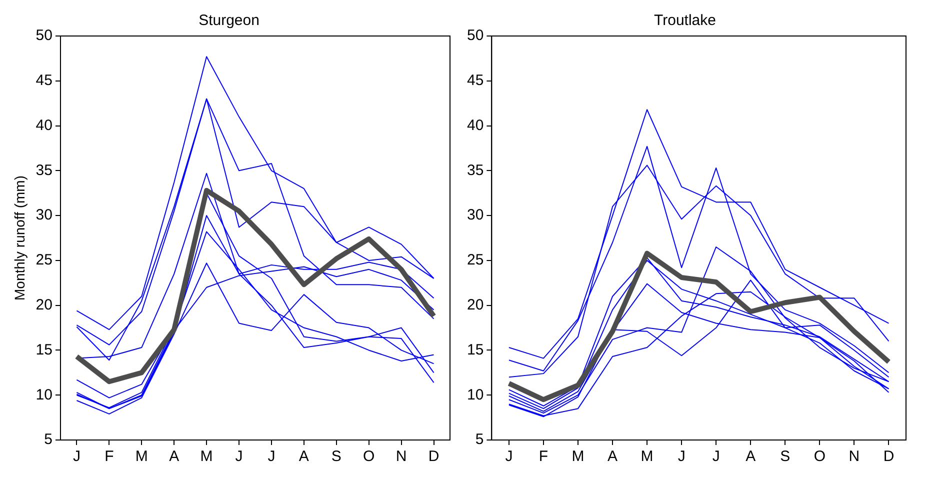 The image size is (928, 477). What do you see at coordinates (685, 21) in the screenshot?
I see `chart-title: Troutlake` at bounding box center [685, 21].